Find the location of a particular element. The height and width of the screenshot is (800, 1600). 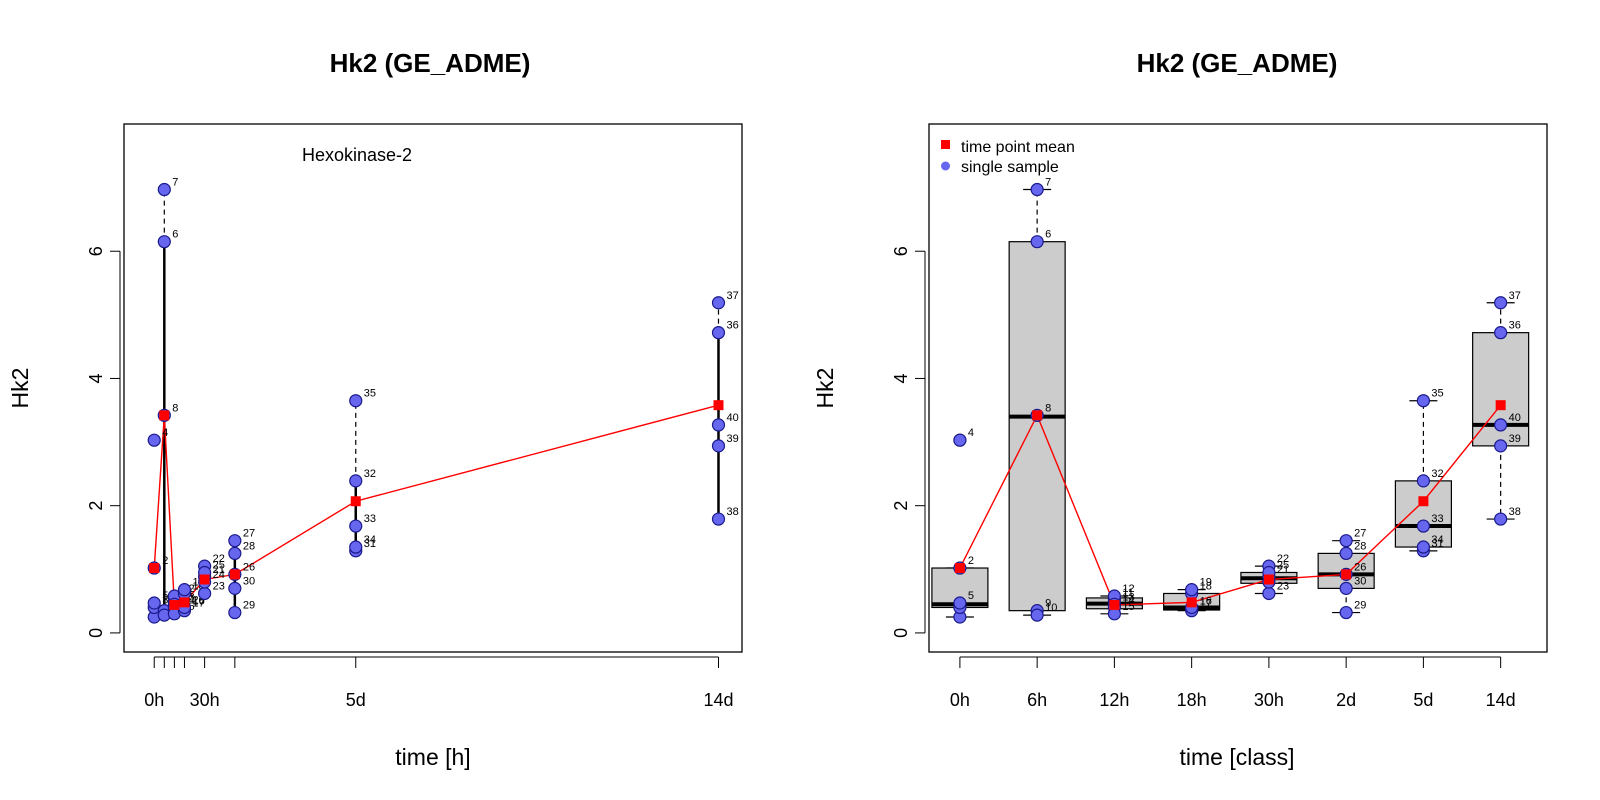

left-sample-label: 30 is located at coordinates (249, 581).